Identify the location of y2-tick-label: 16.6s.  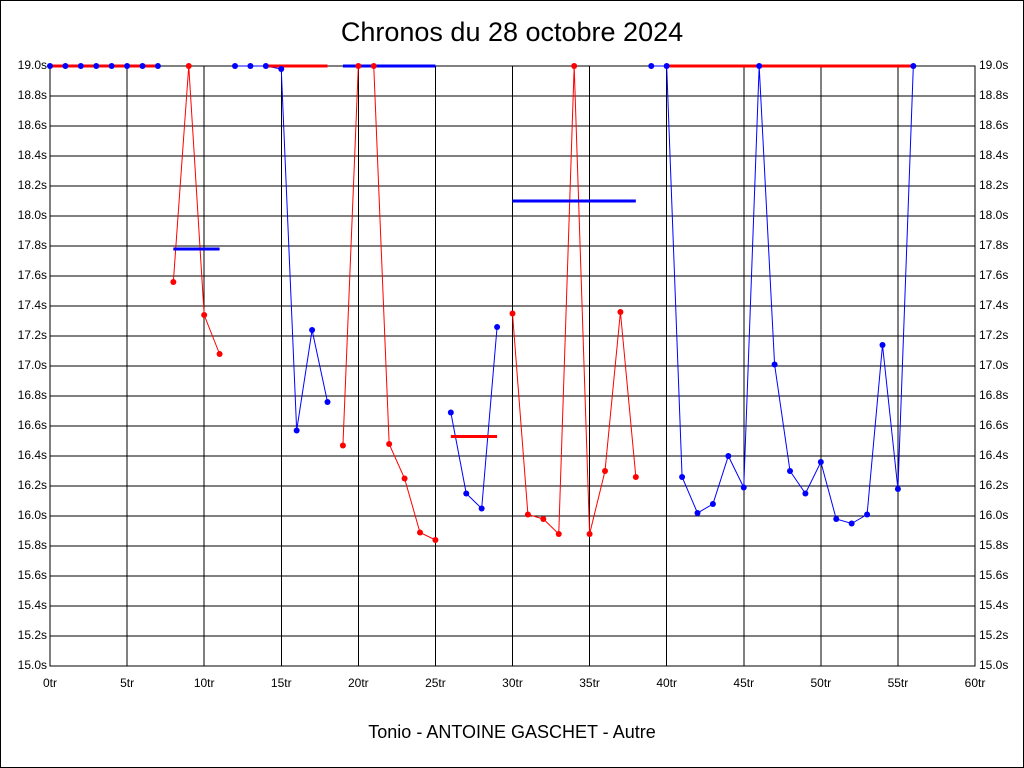
(993, 425).